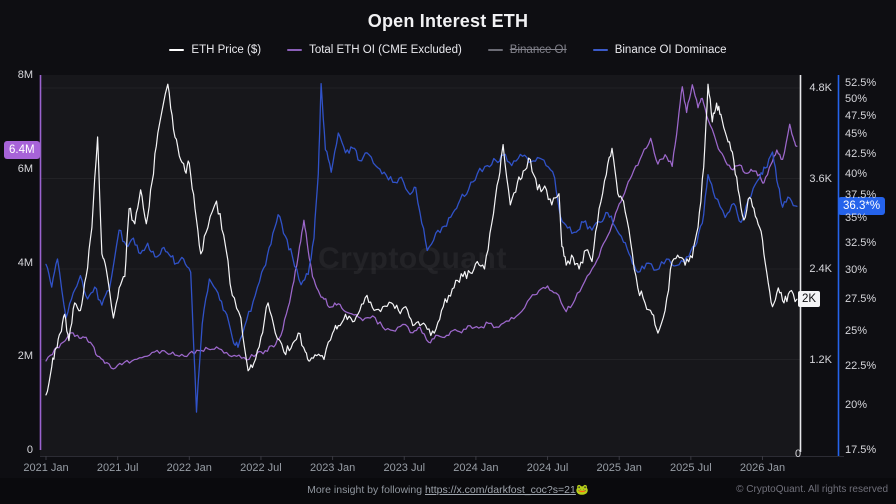  I want to click on legend-item-eth-price: ETH Price ($), so click(215, 50).